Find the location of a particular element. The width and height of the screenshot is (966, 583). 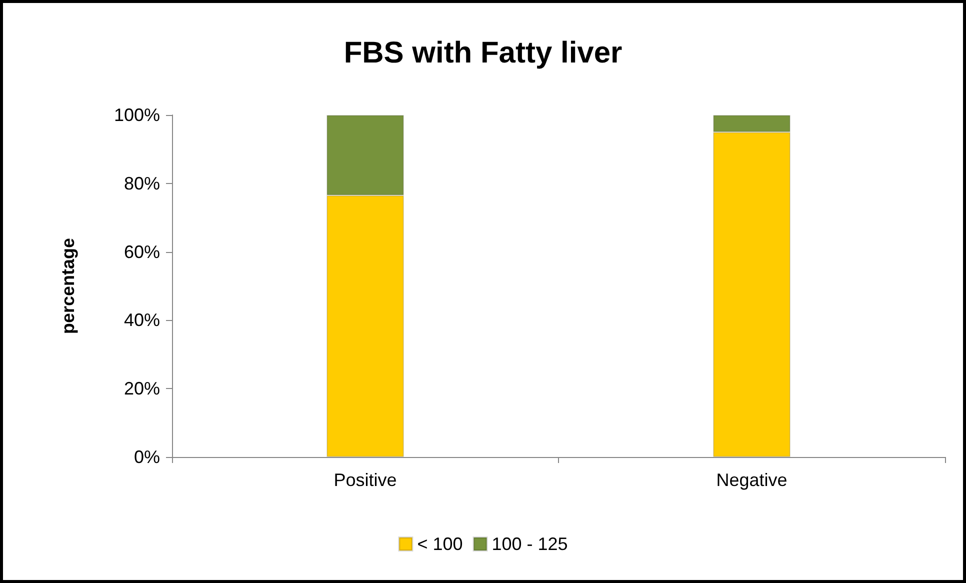

y-tick-label: 100% is located at coordinates (137, 115).